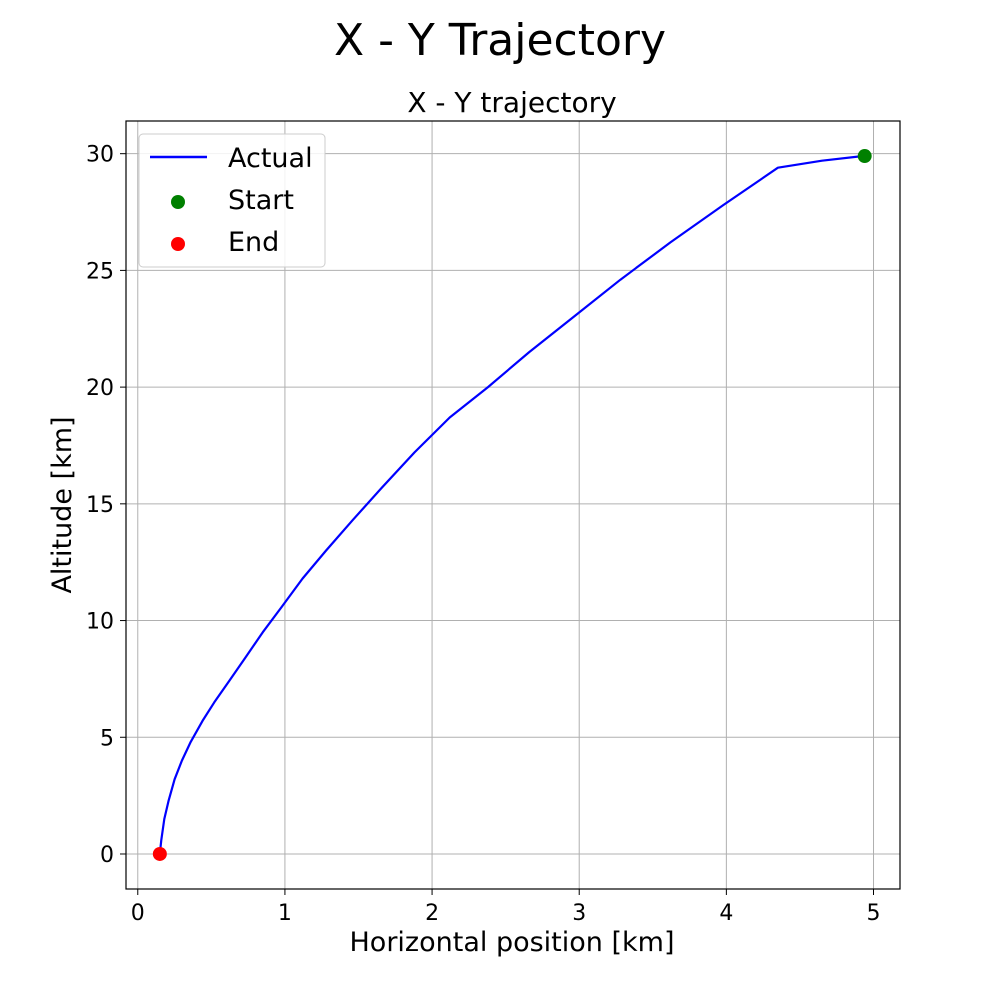  Describe the element at coordinates (100, 388) in the screenshot. I see `y-tick-label: 20` at that location.